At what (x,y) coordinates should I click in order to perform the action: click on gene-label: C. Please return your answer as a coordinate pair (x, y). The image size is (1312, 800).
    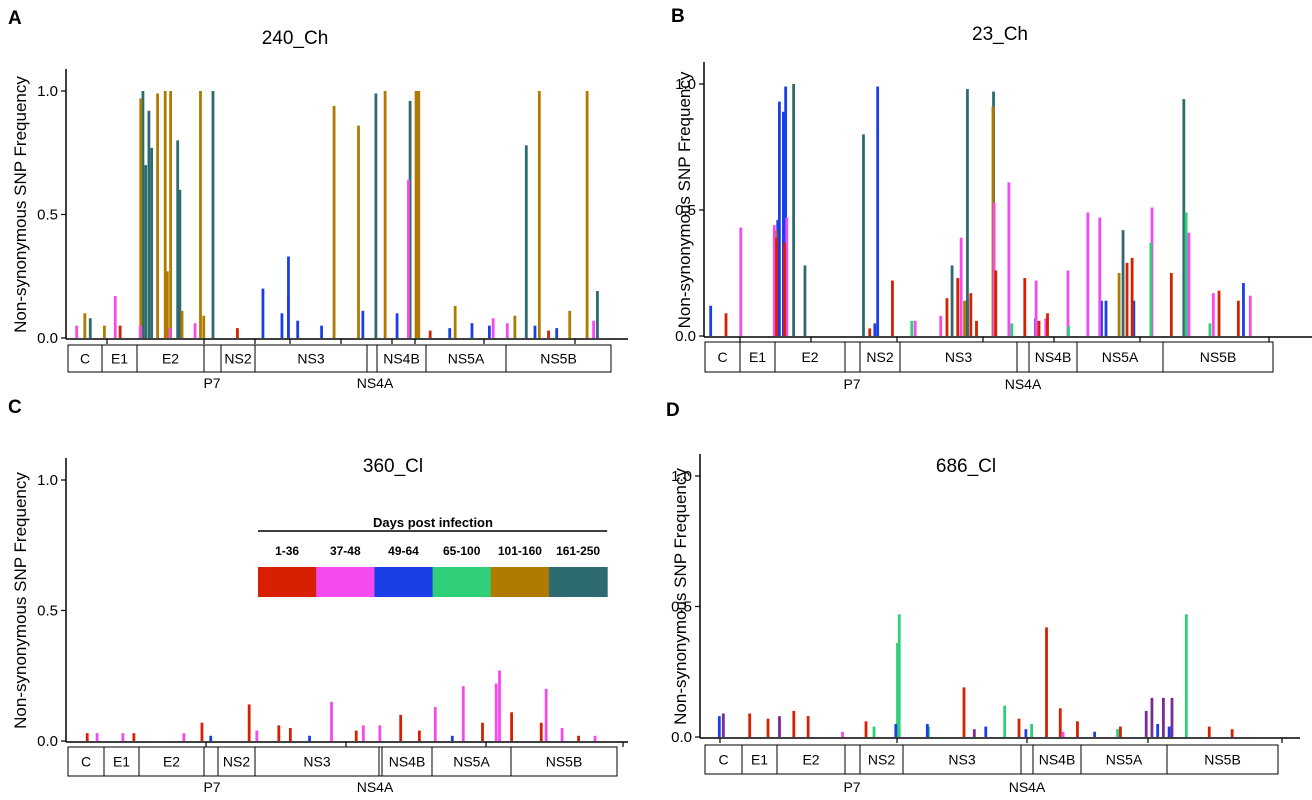
    Looking at the image, I should click on (722, 357).